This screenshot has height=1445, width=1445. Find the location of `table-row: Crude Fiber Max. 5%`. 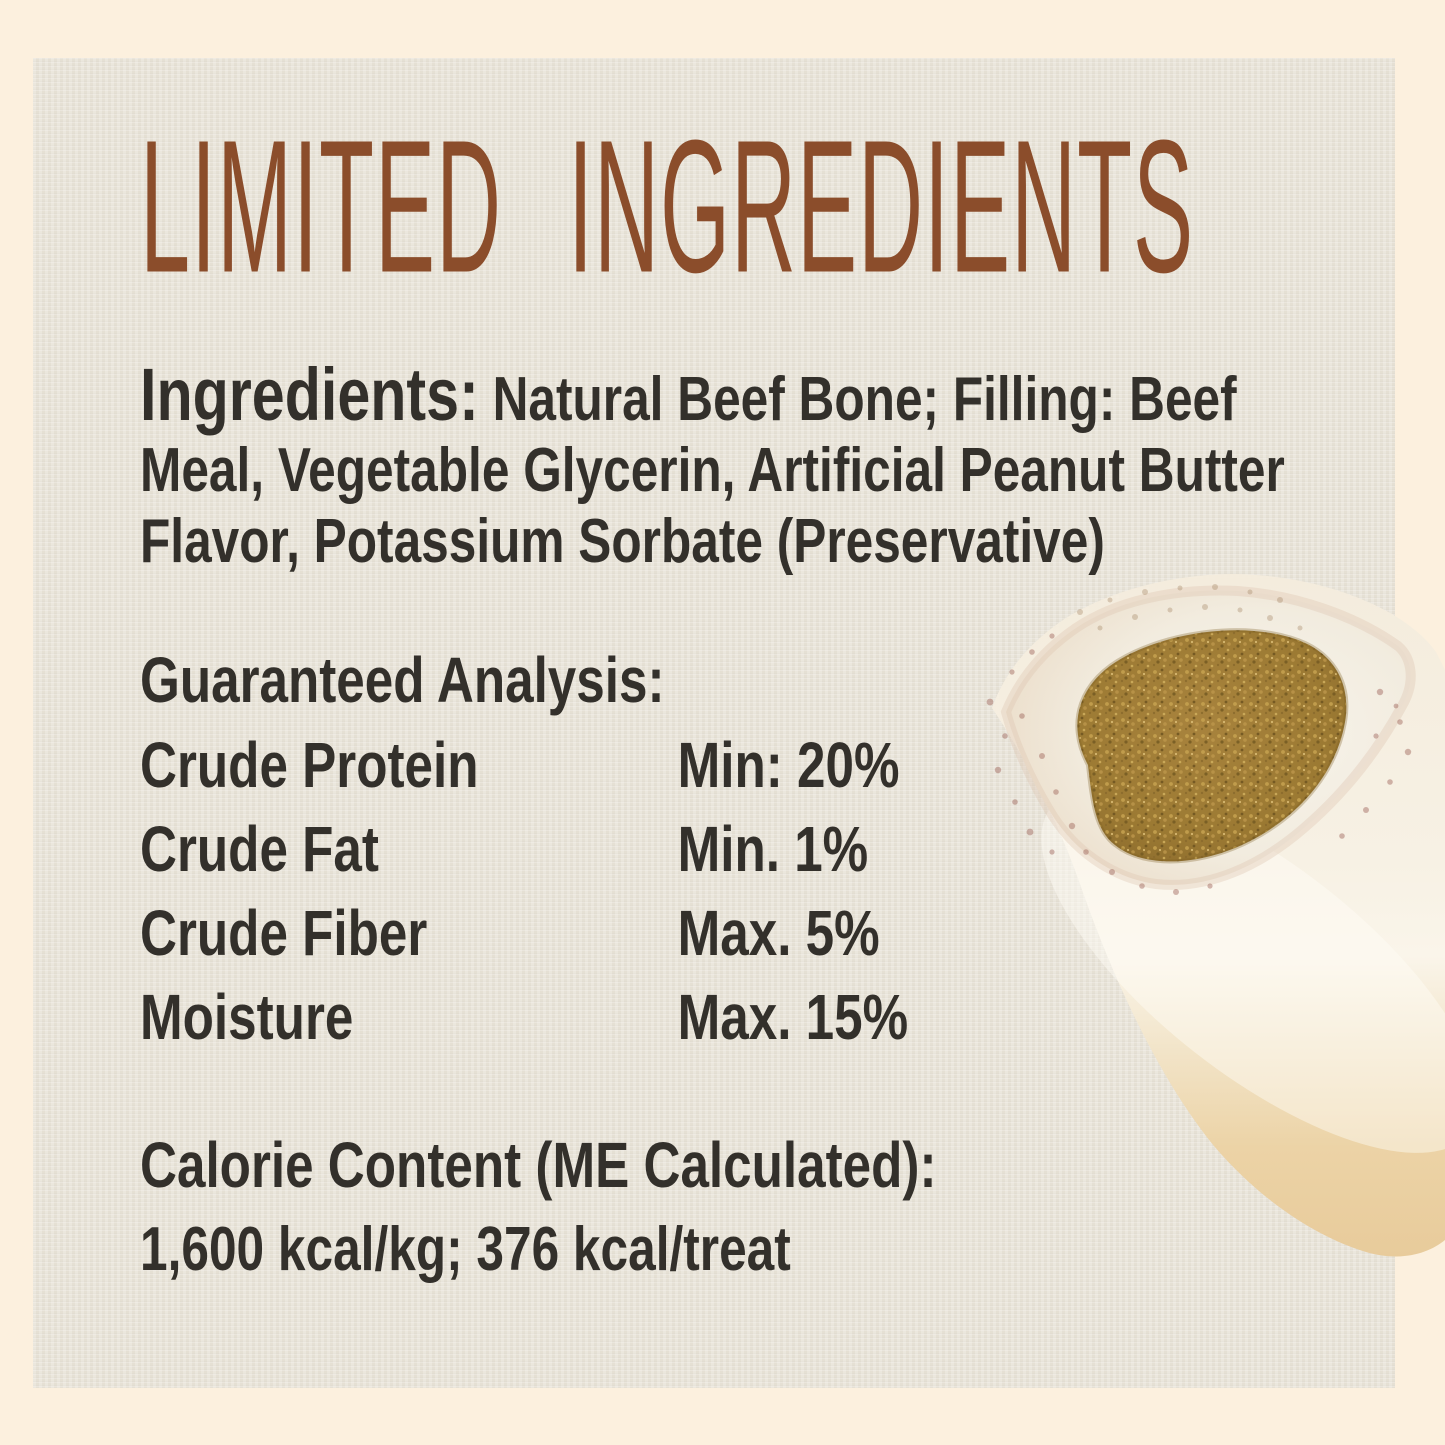

table-row: Crude Fiber Max. 5% is located at coordinates (780, 933).